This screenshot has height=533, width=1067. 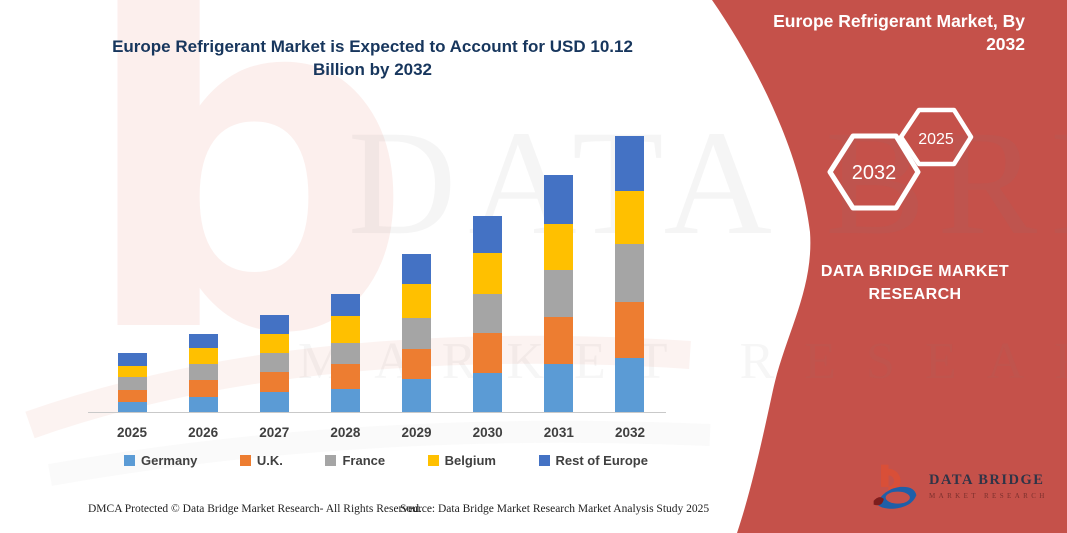 I want to click on legend-label: France, so click(x=364, y=460).